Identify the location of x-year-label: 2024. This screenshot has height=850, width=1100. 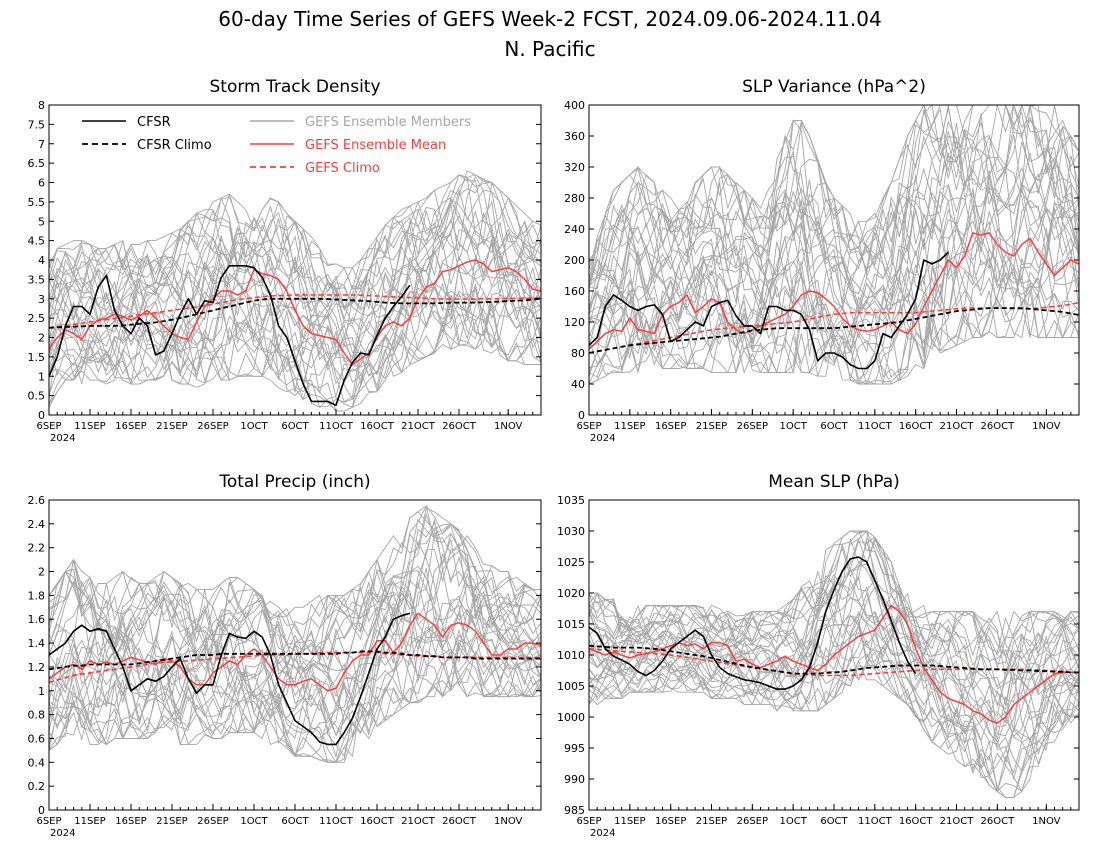
(62, 833).